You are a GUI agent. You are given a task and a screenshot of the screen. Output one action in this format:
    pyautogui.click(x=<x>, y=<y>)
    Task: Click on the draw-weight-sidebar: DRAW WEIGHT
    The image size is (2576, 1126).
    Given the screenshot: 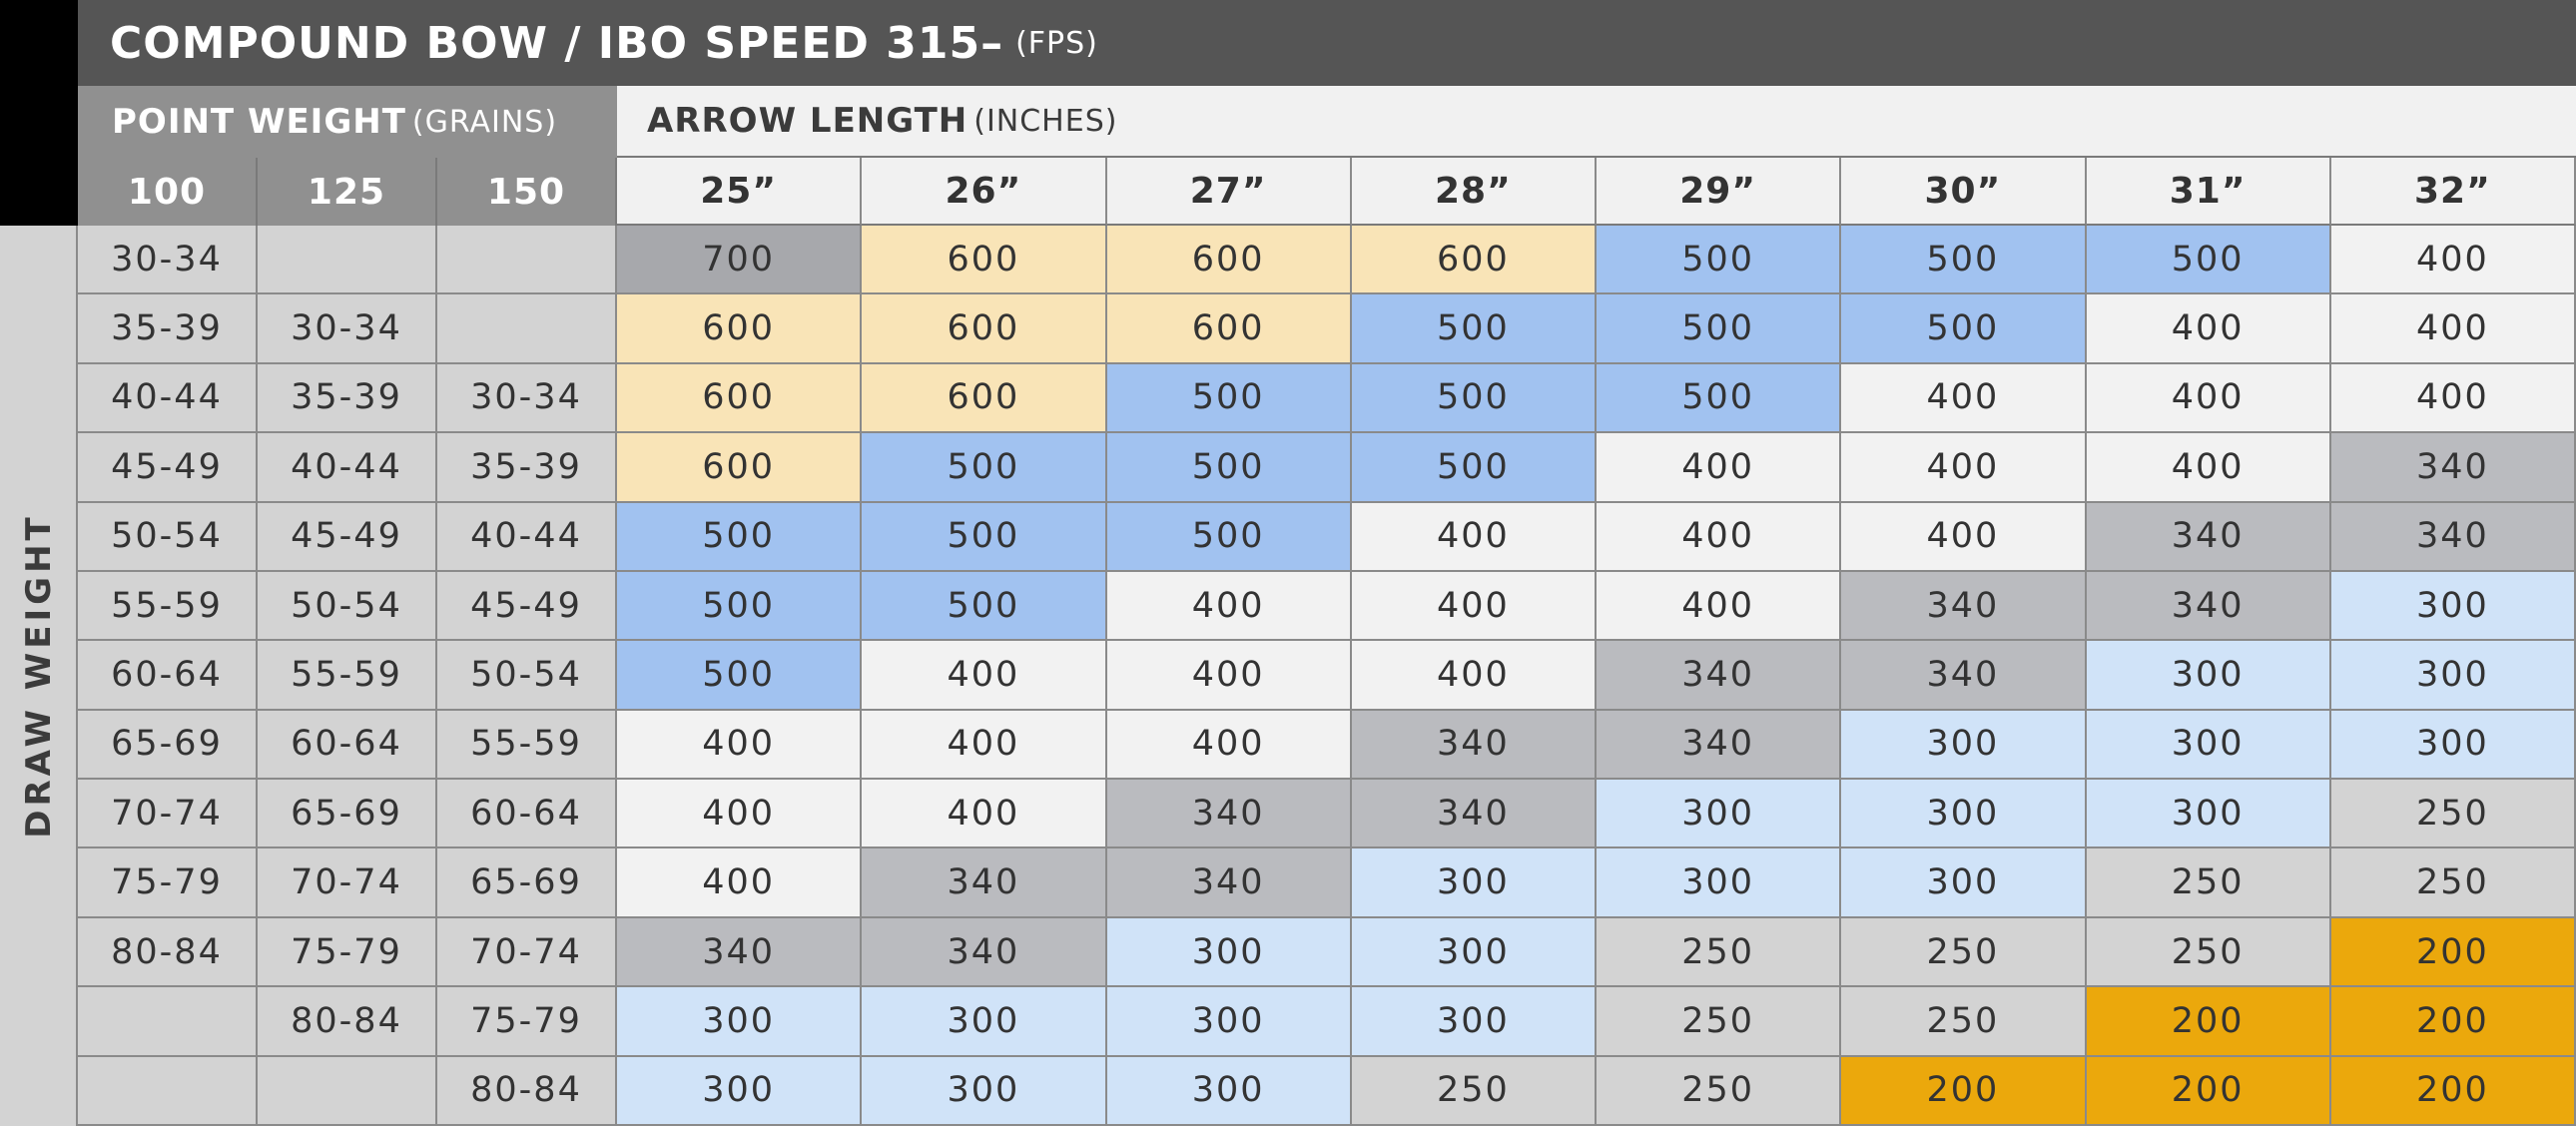 What is the action you would take?
    pyautogui.click(x=39, y=676)
    